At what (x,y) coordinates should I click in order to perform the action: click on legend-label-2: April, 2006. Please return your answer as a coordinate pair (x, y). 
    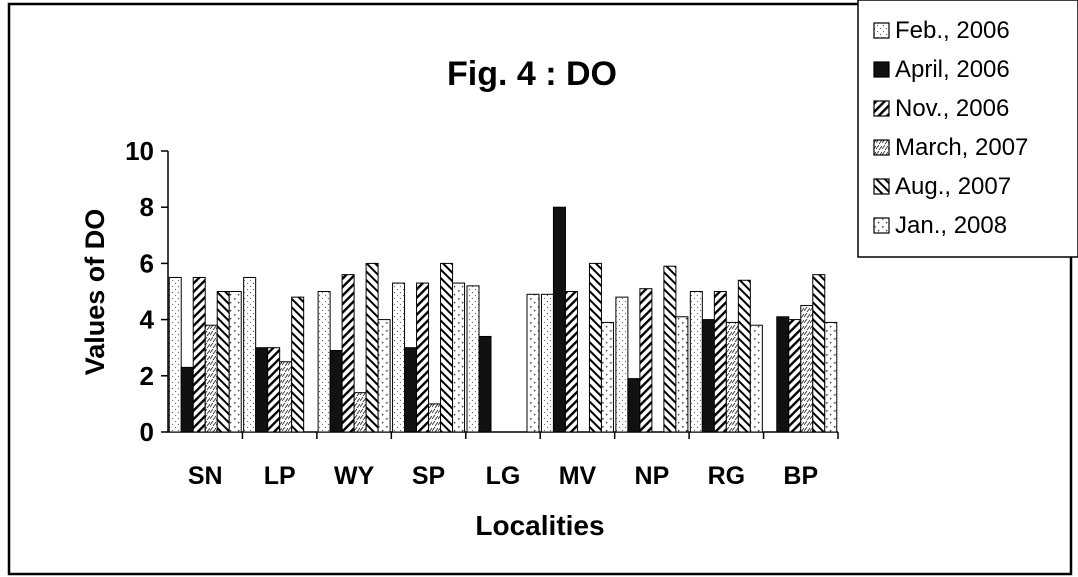
    Looking at the image, I should click on (952, 69).